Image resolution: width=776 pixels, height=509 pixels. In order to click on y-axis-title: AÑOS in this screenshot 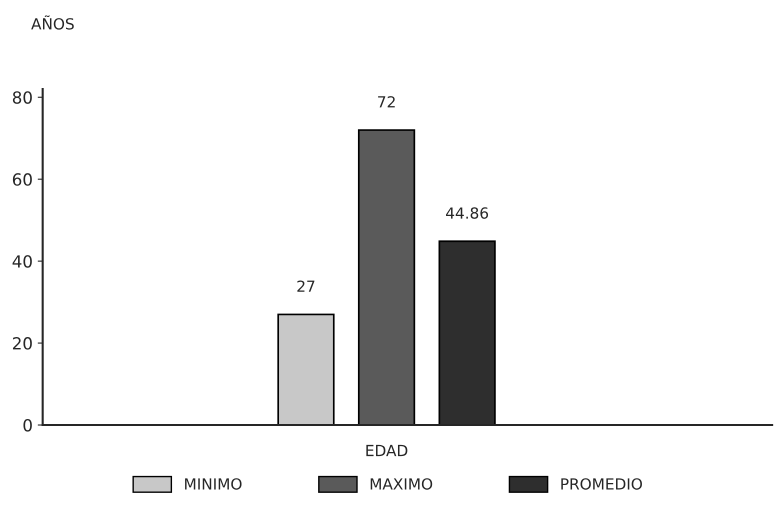, I will do `click(52, 22)`.